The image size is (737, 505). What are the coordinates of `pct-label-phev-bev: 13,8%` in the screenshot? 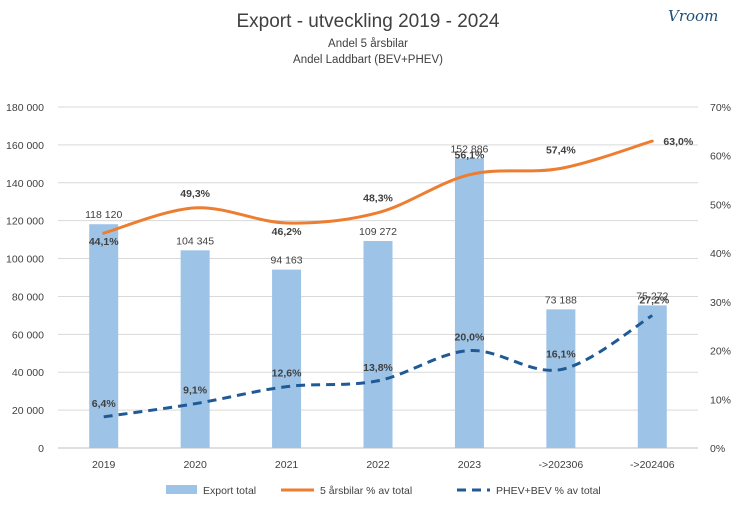 It's located at (378, 368).